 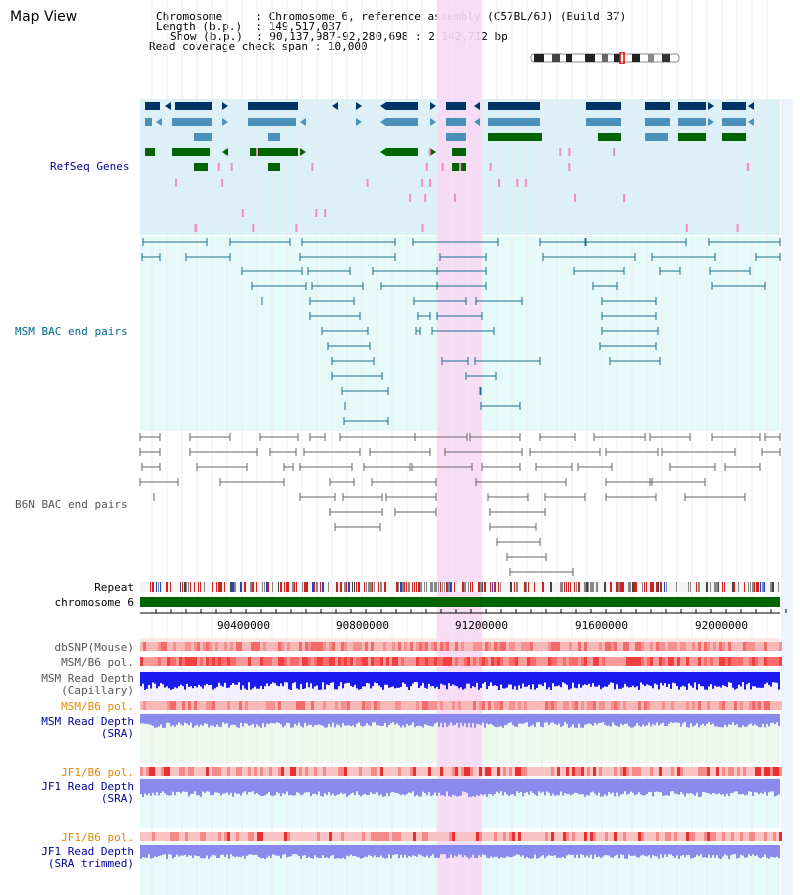 What do you see at coordinates (90, 863) in the screenshot?
I see `jf1-depth-trim-line2: (SRA trimmed)` at bounding box center [90, 863].